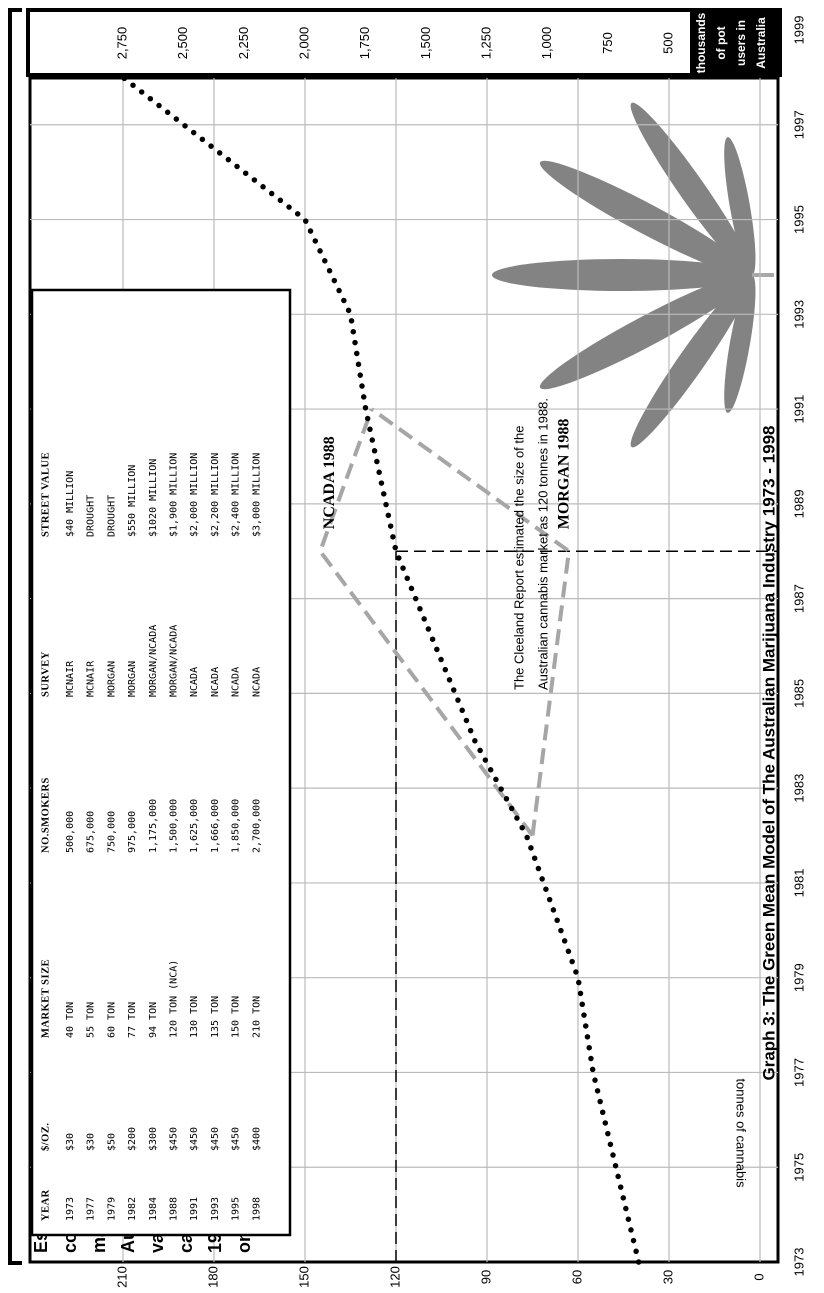 The image size is (824, 1293). Describe the element at coordinates (215, 826) in the screenshot. I see `table-cell: 1,666,000` at that location.